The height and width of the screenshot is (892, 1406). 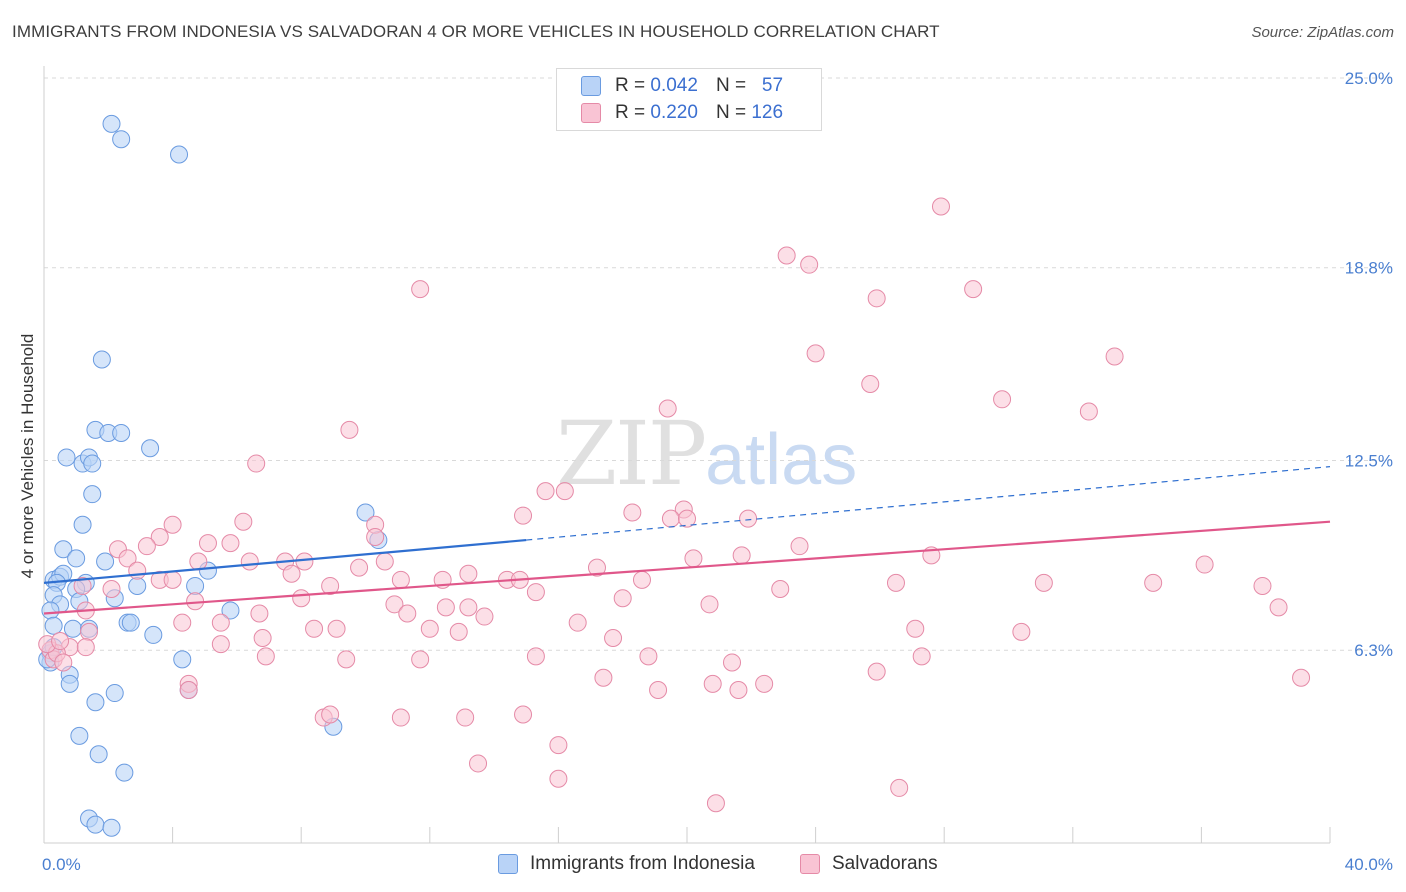 What do you see at coordinates (1322, 32) in the screenshot?
I see `source-label: Source: ZipAtlas.com` at bounding box center [1322, 32].